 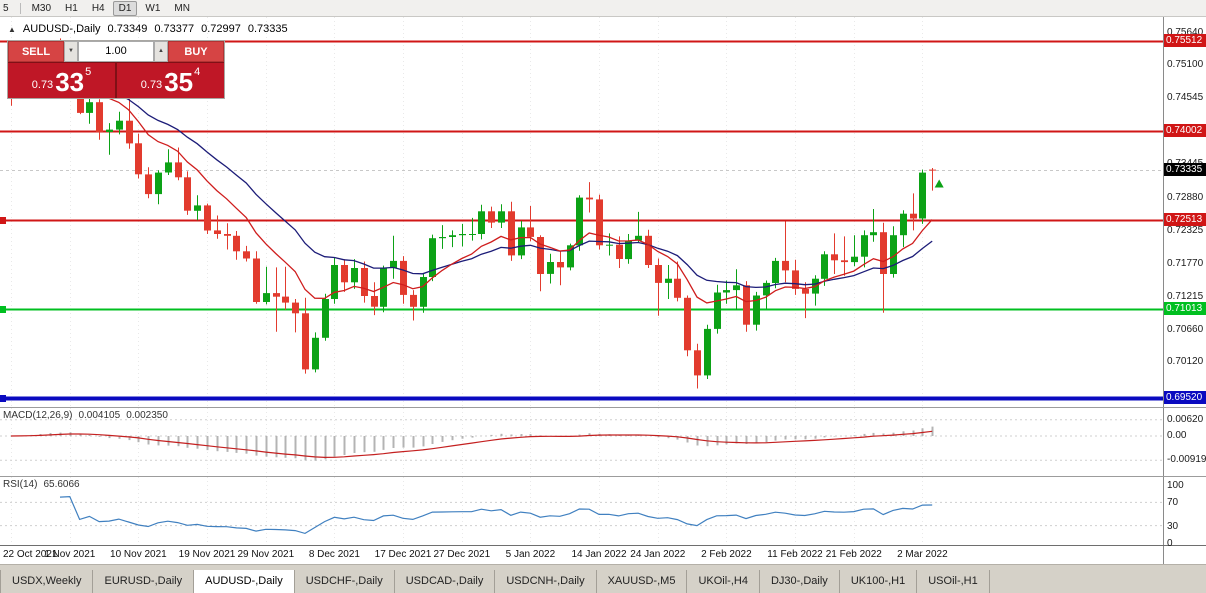 What do you see at coordinates (182, 8) in the screenshot?
I see `timeframe-button-mn: MN` at bounding box center [182, 8].